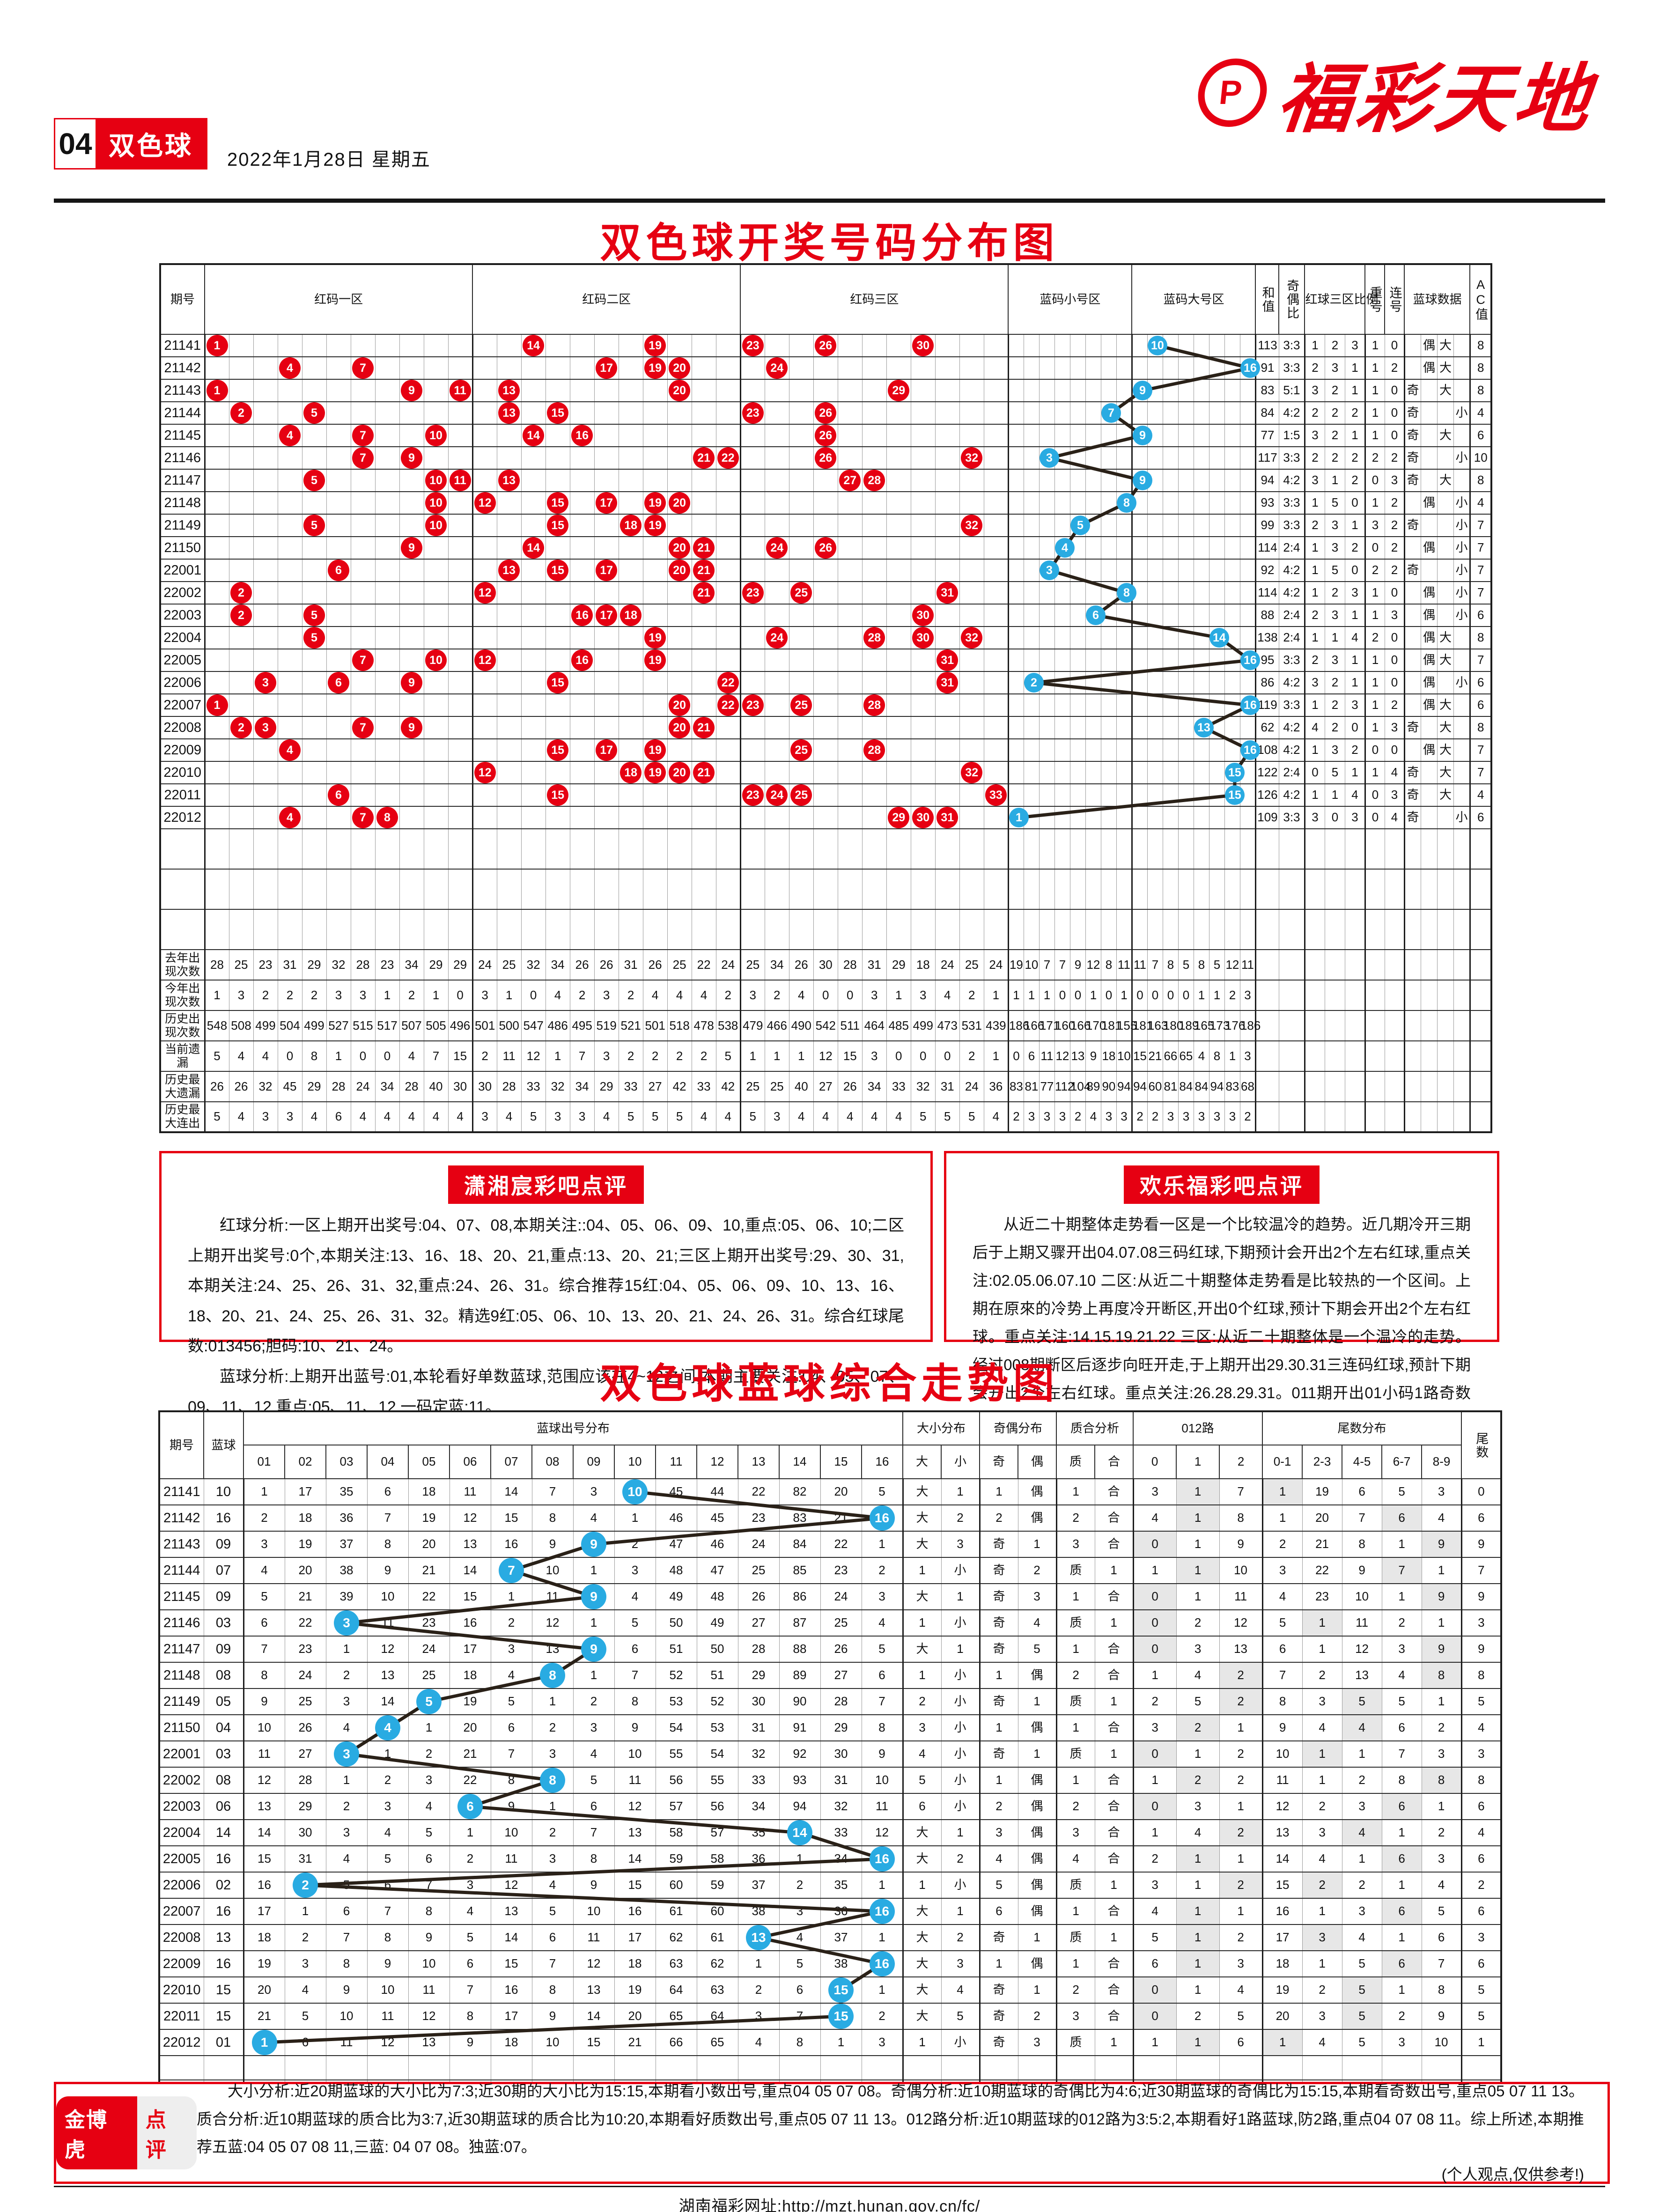 Image resolution: width=1659 pixels, height=2212 pixels. I want to click on grid-cell: 14, so click(511, 1492).